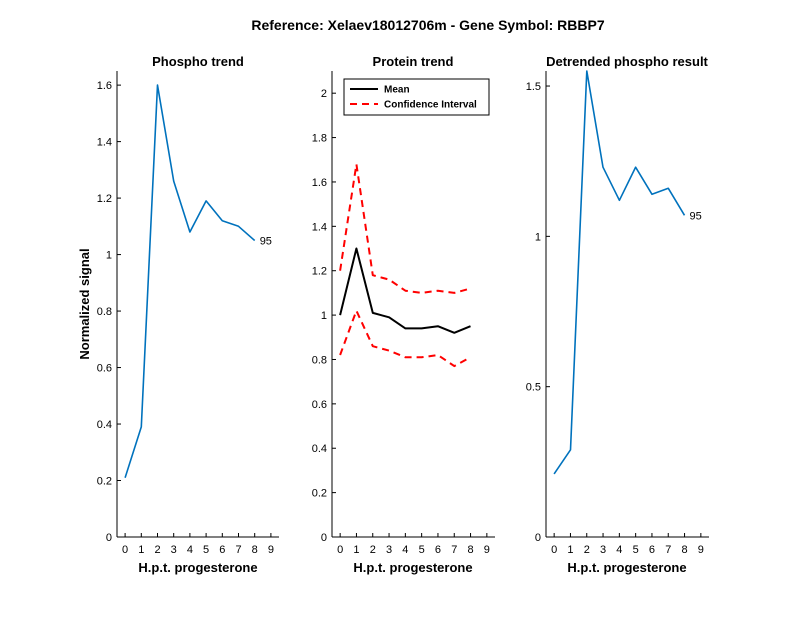 The image size is (800, 618). What do you see at coordinates (104, 425) in the screenshot?
I see `phospho-trend-ytick-label: 0.4` at bounding box center [104, 425].